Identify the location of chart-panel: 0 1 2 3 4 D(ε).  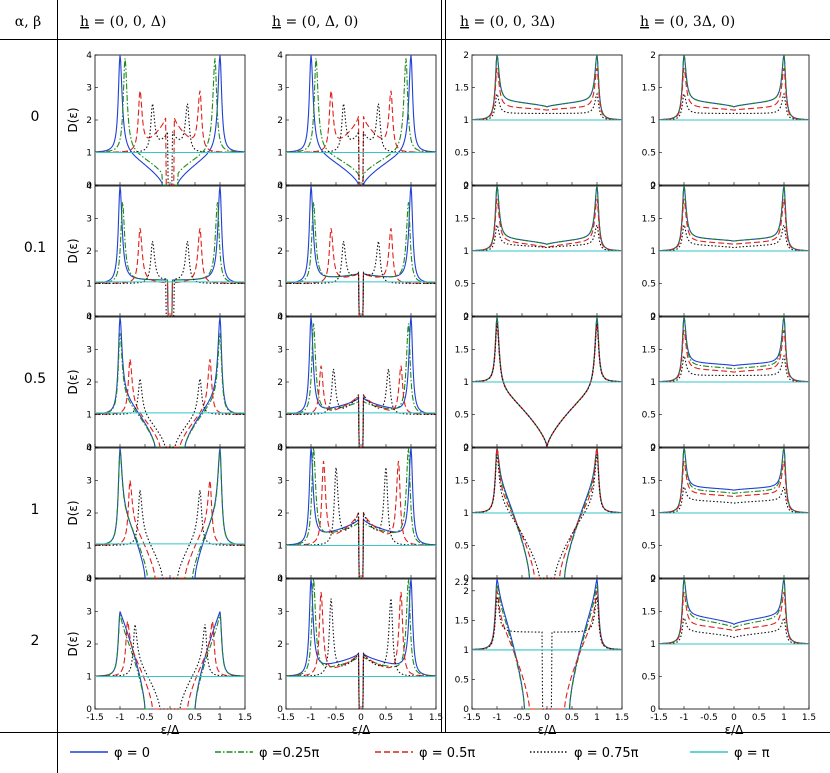
(156, 252).